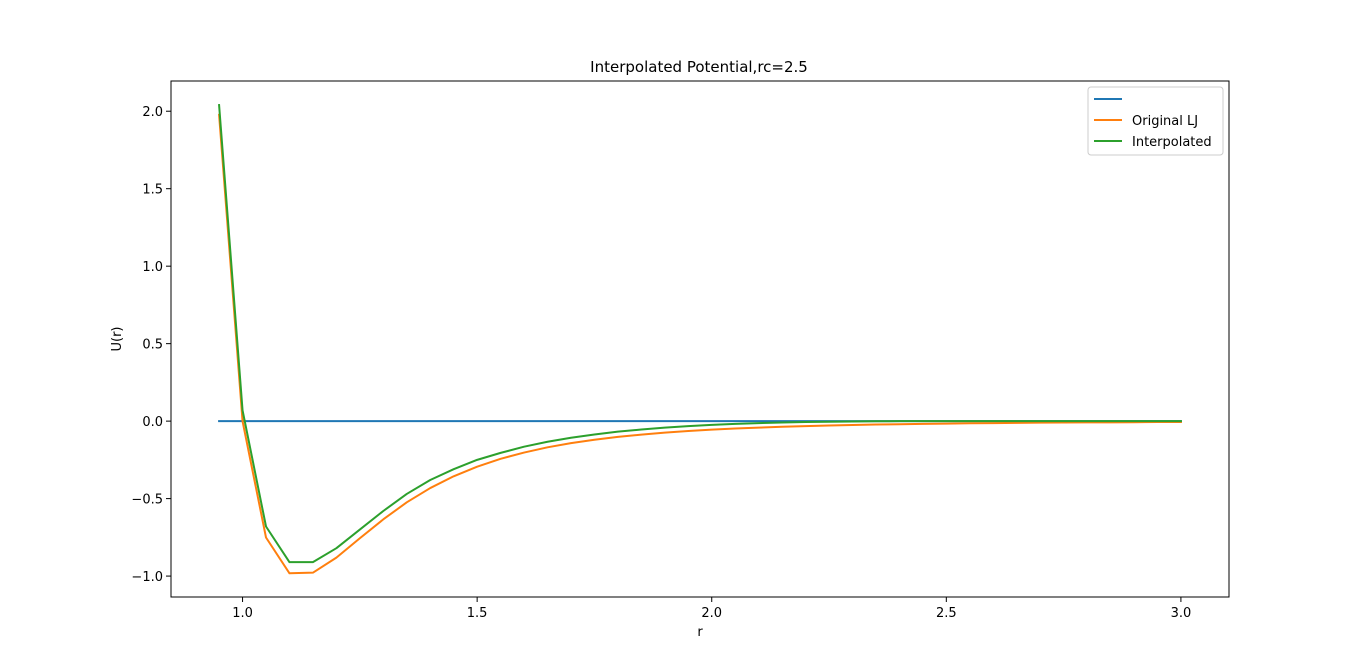 This screenshot has height=671, width=1366. I want to click on y-axis-label: U(r), so click(117, 338).